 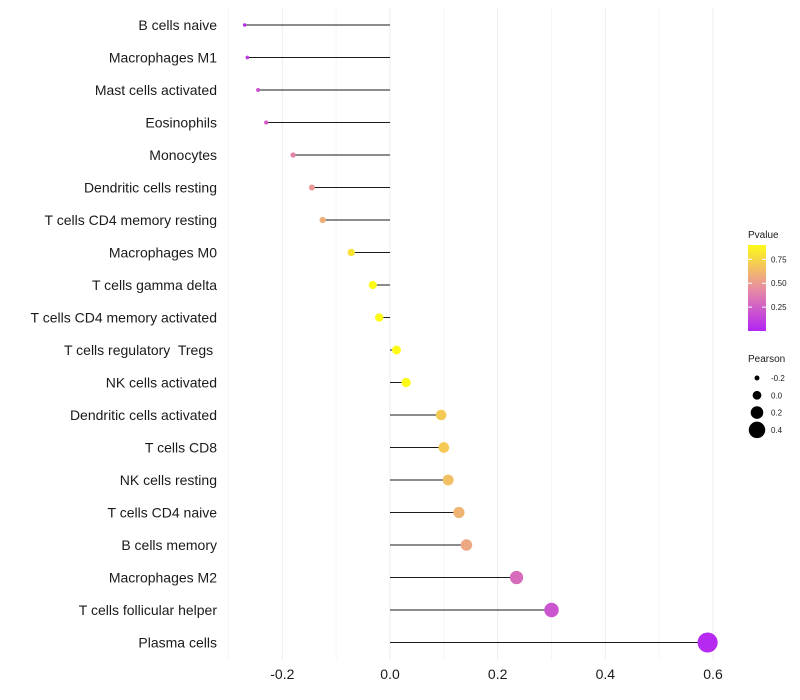 What do you see at coordinates (777, 430) in the screenshot?
I see `size-legend-label: 0.4` at bounding box center [777, 430].